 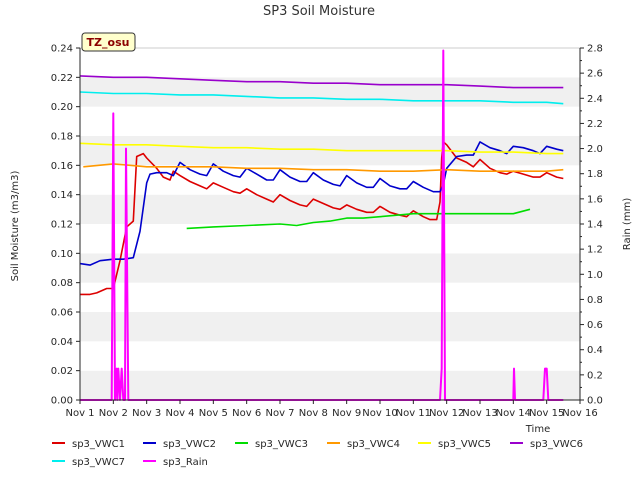 What do you see at coordinates (62, 78) in the screenshot?
I see `y-tick-label: 0.22` at bounding box center [62, 78].